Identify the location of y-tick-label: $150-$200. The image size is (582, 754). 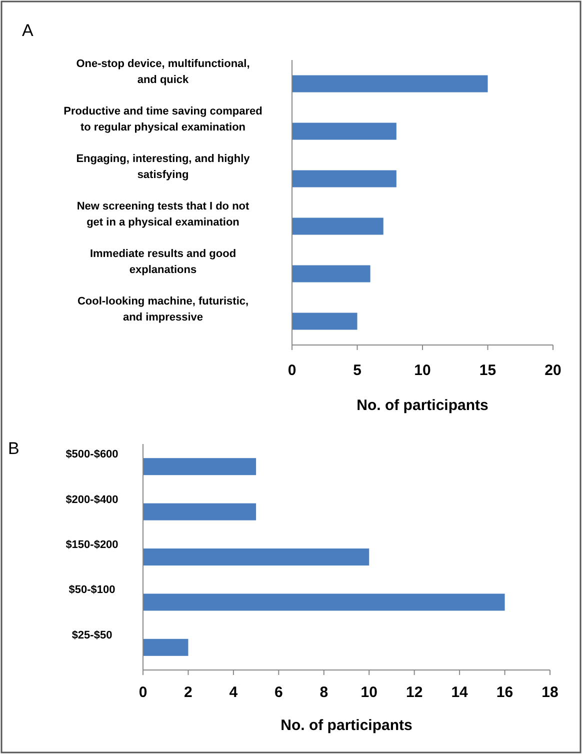
(92, 544).